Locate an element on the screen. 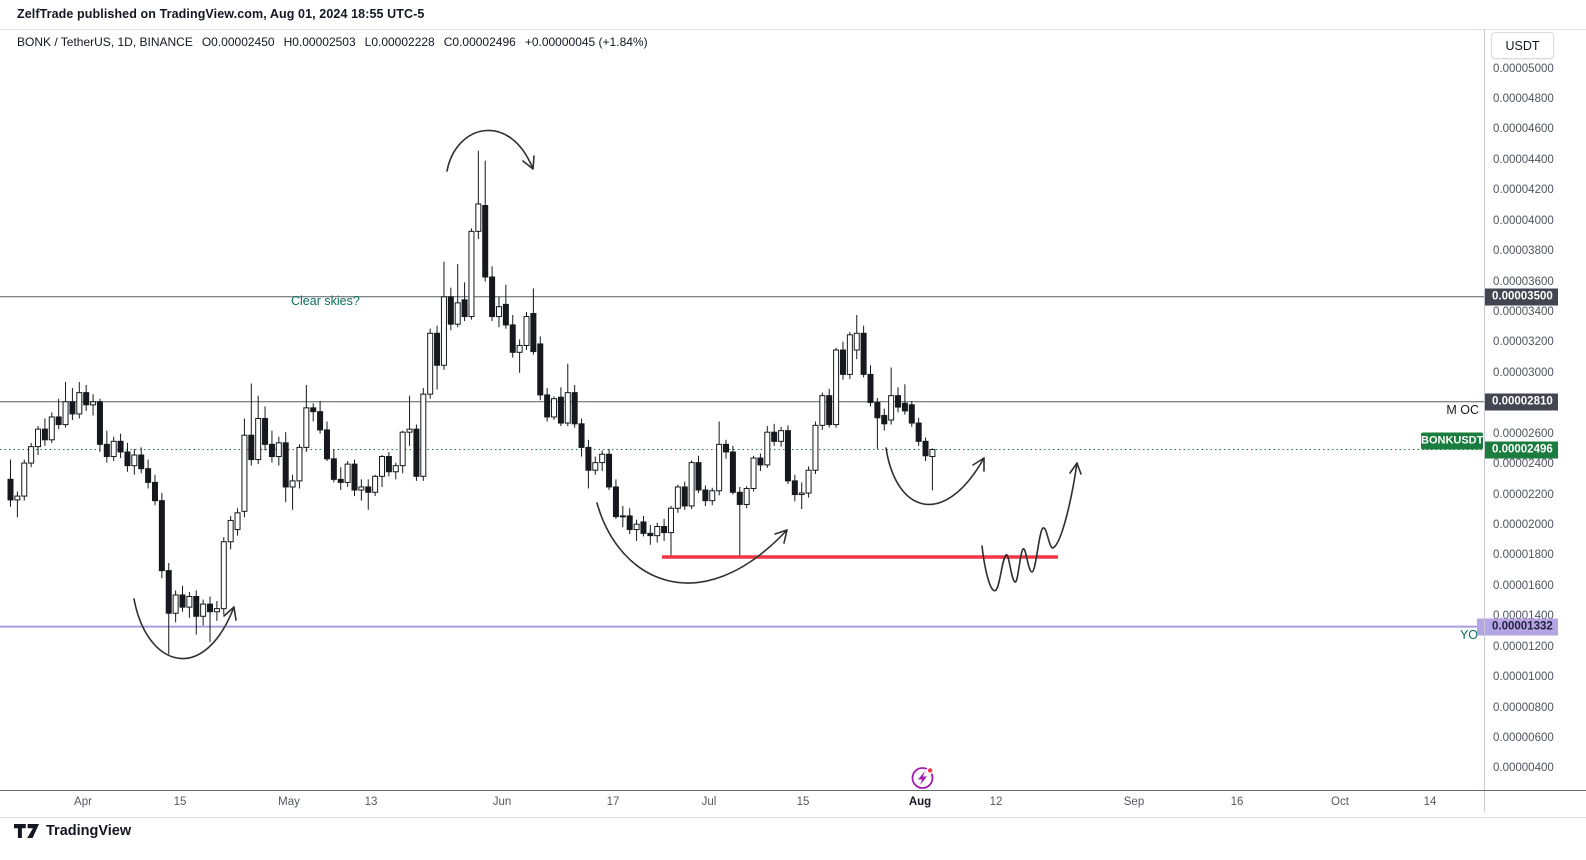 This screenshot has width=1586, height=860. price-level-label-dark: 0.00002810 is located at coordinates (1521, 402).